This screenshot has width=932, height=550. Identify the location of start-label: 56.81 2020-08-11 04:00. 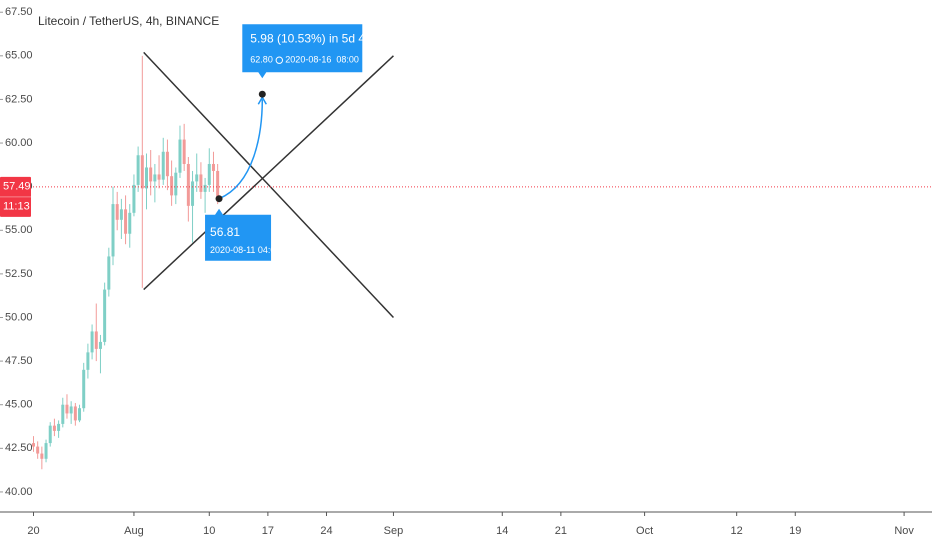
(242, 234).